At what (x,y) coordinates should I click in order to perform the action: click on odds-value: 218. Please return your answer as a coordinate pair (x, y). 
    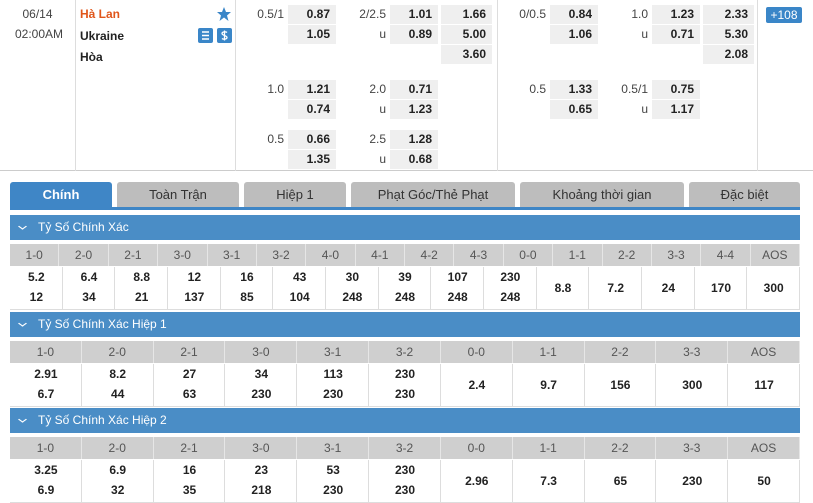
    Looking at the image, I should click on (261, 490).